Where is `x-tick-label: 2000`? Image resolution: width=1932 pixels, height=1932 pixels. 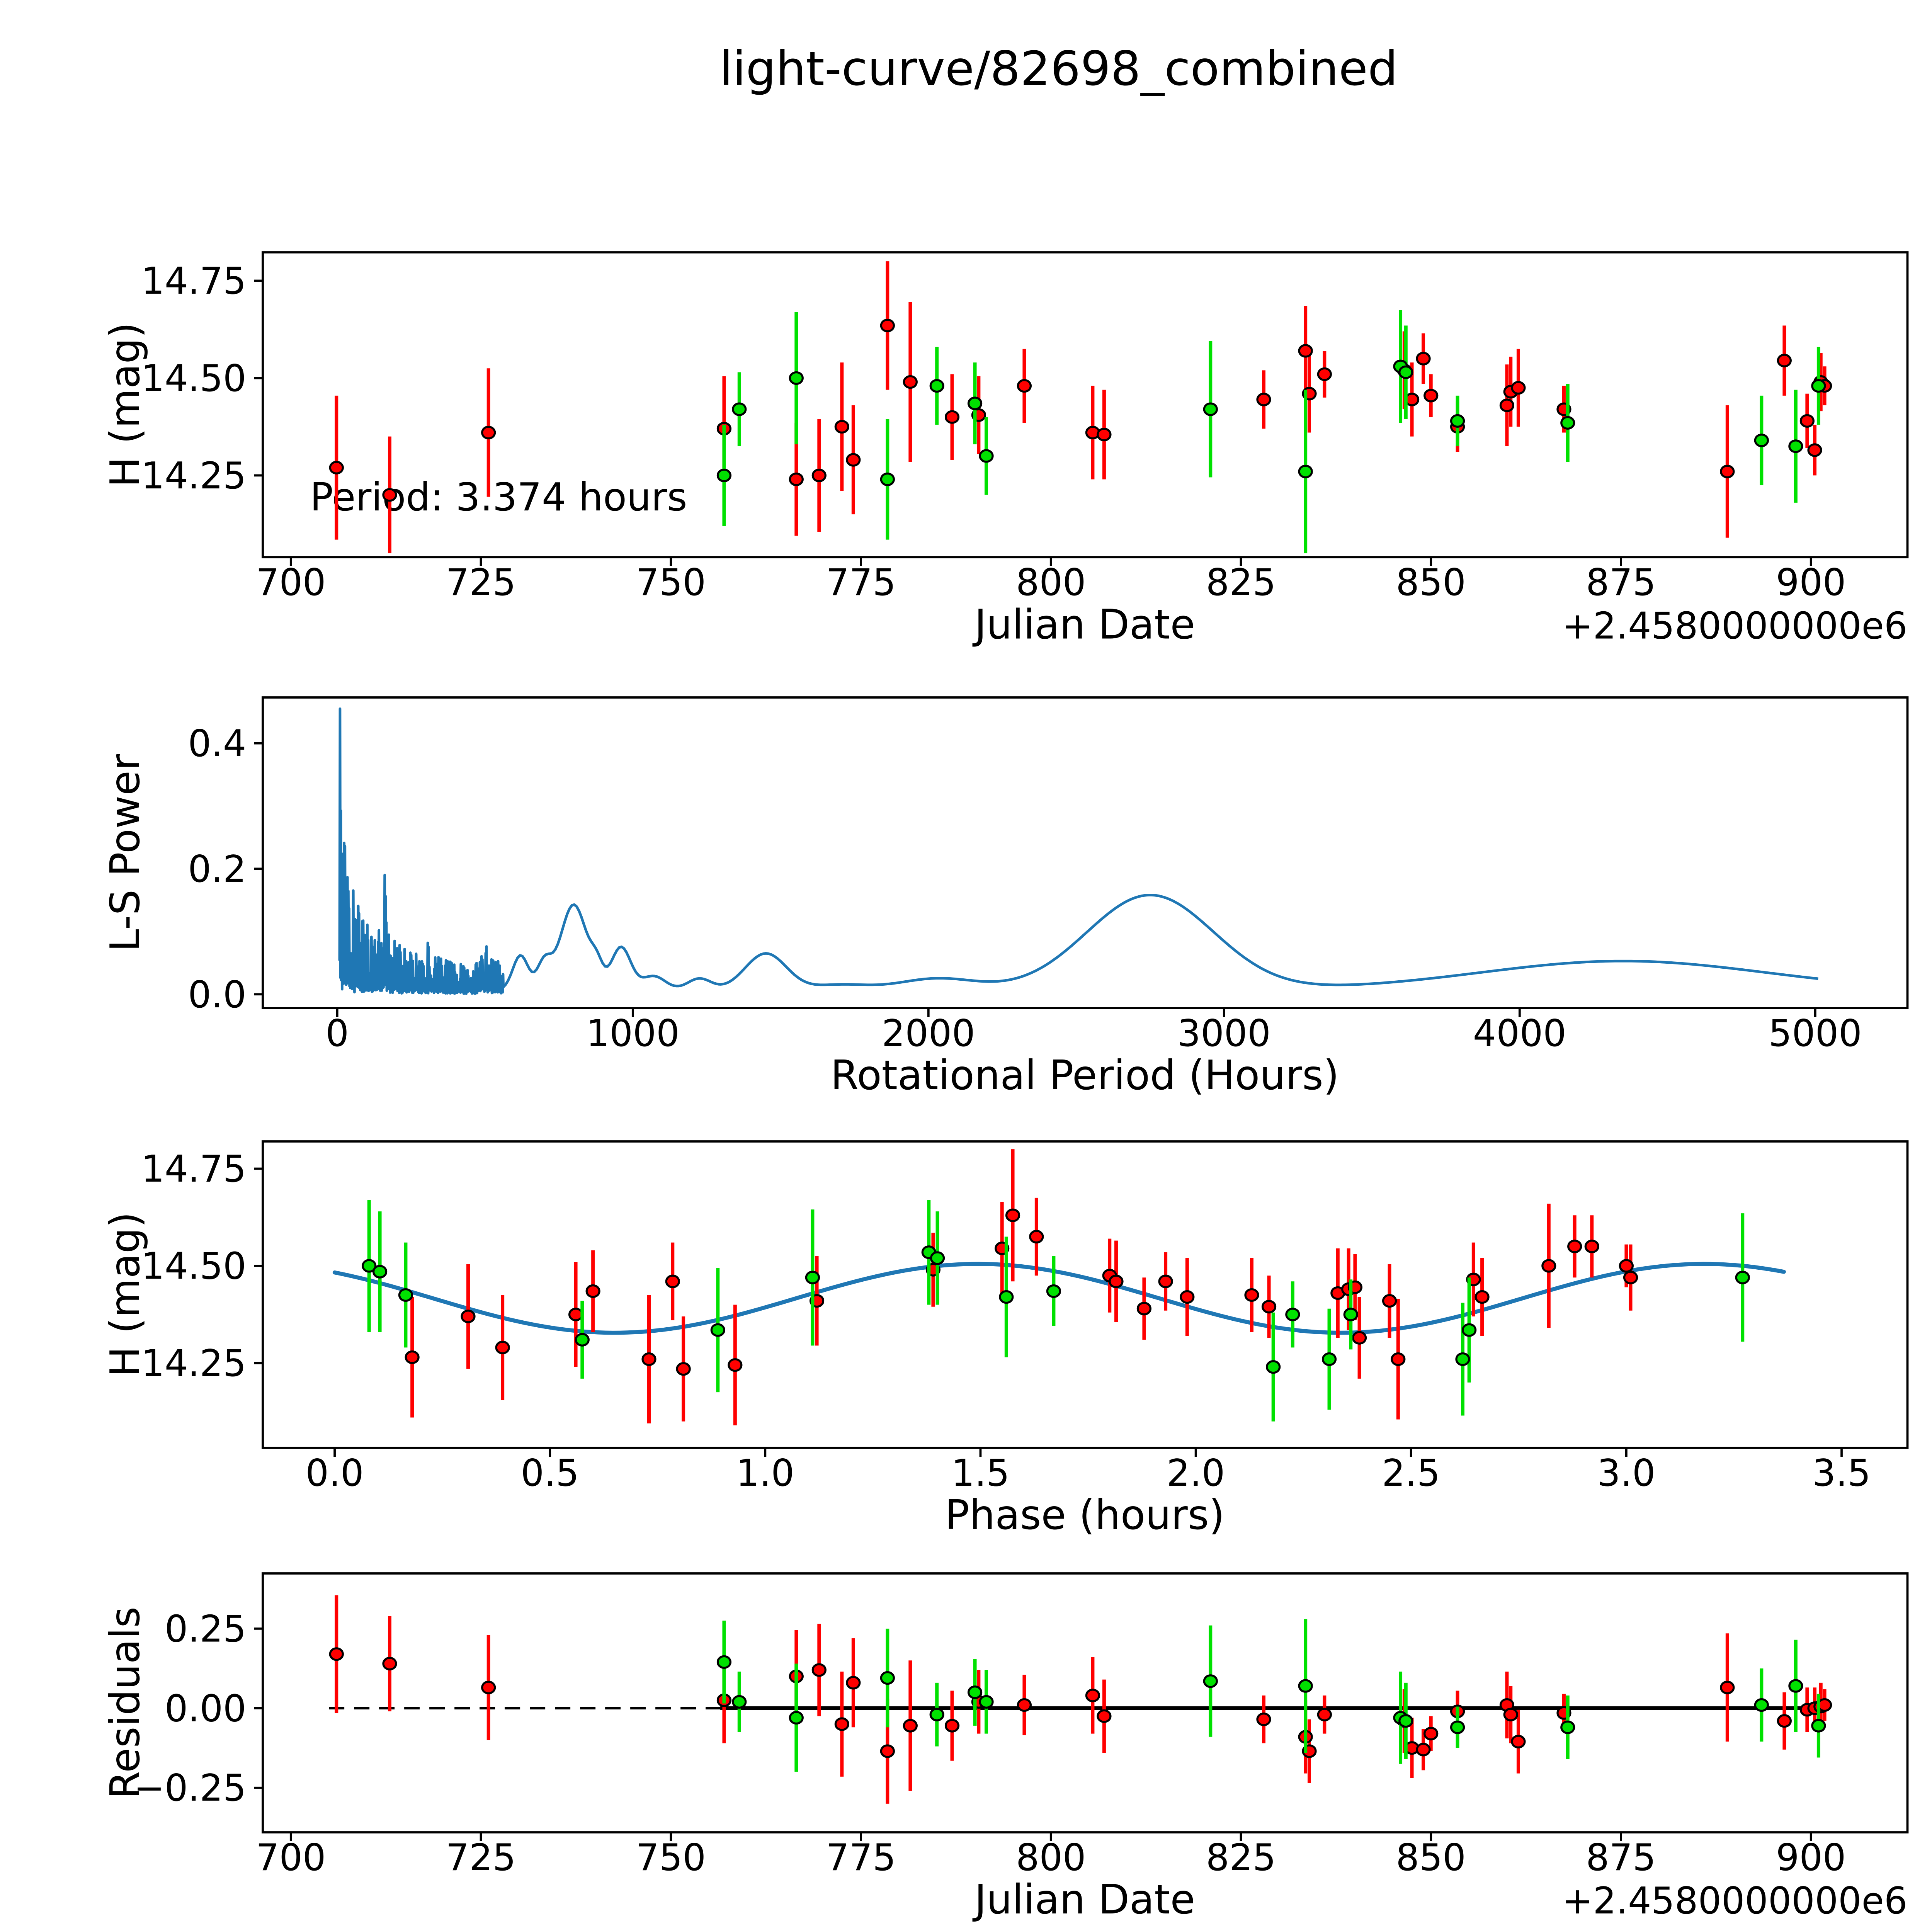
x-tick-label: 2000 is located at coordinates (928, 1034).